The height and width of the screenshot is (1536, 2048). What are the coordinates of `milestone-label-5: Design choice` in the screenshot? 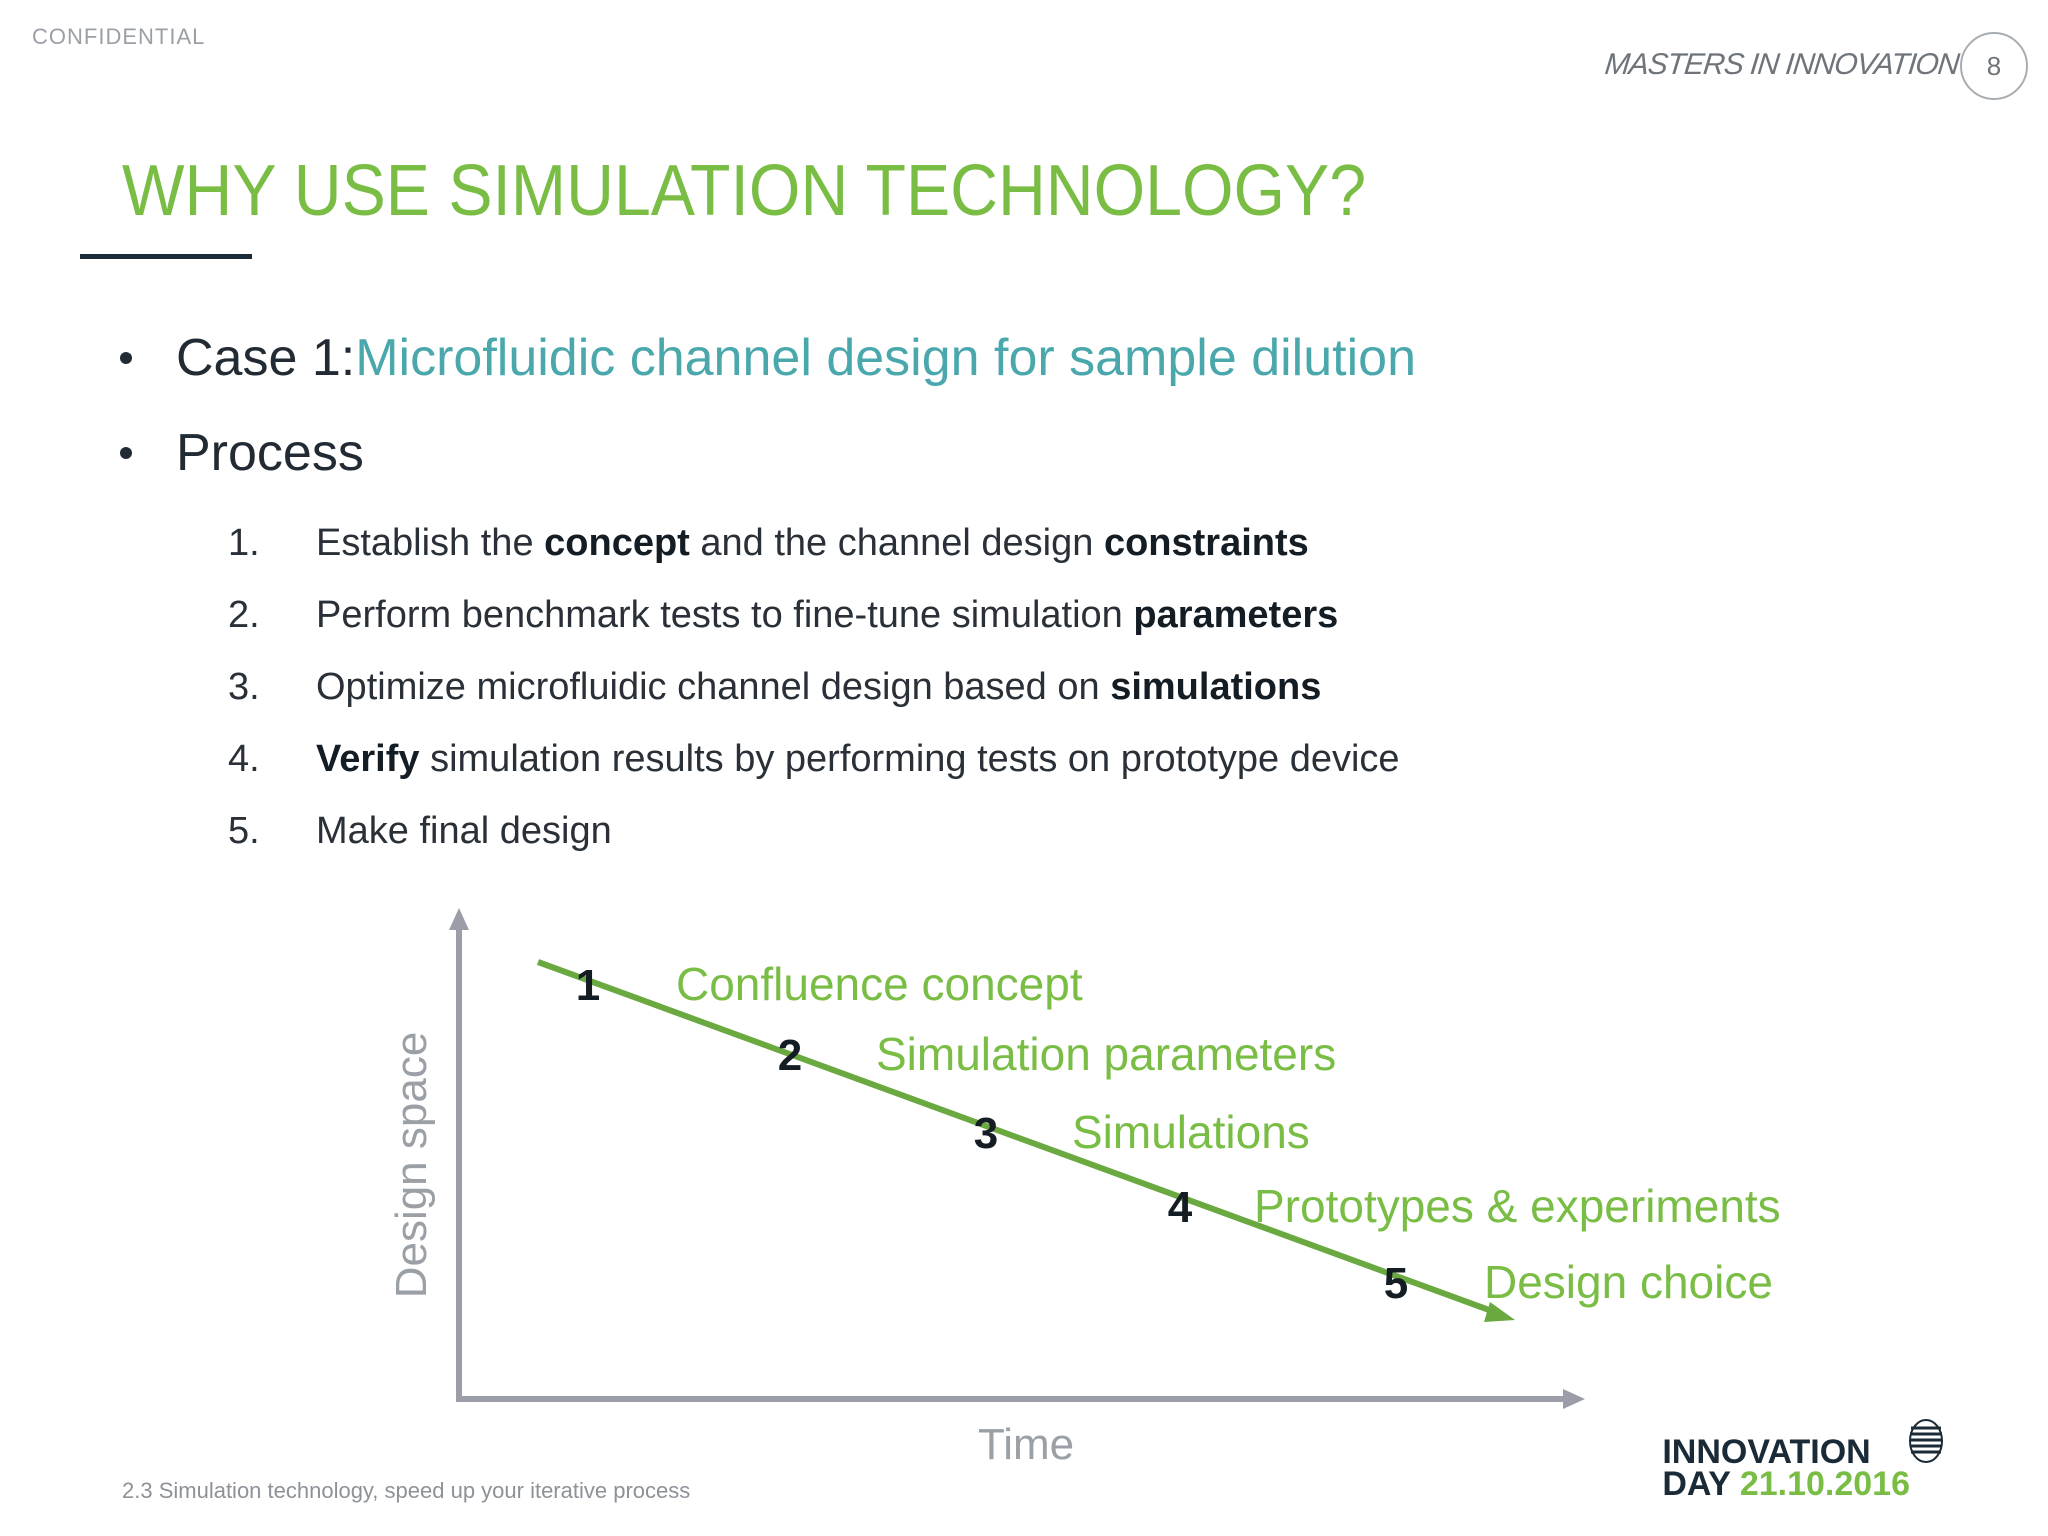 It's located at (1628, 1282).